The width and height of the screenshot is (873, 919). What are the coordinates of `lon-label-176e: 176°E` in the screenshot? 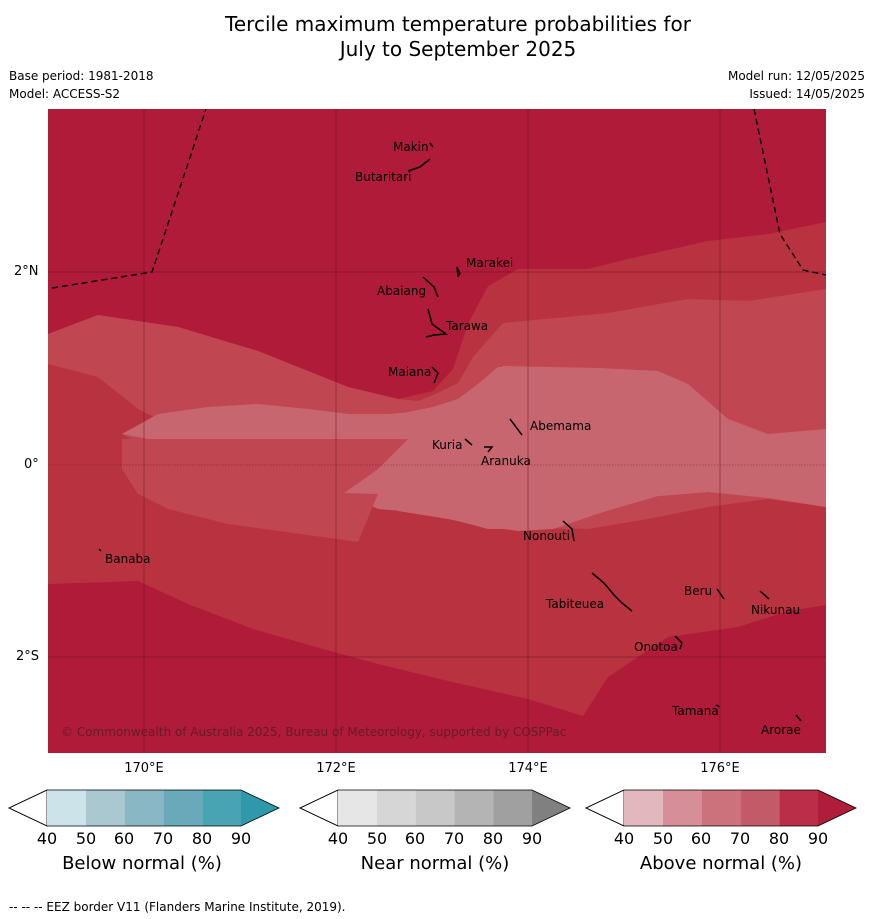 It's located at (720, 768).